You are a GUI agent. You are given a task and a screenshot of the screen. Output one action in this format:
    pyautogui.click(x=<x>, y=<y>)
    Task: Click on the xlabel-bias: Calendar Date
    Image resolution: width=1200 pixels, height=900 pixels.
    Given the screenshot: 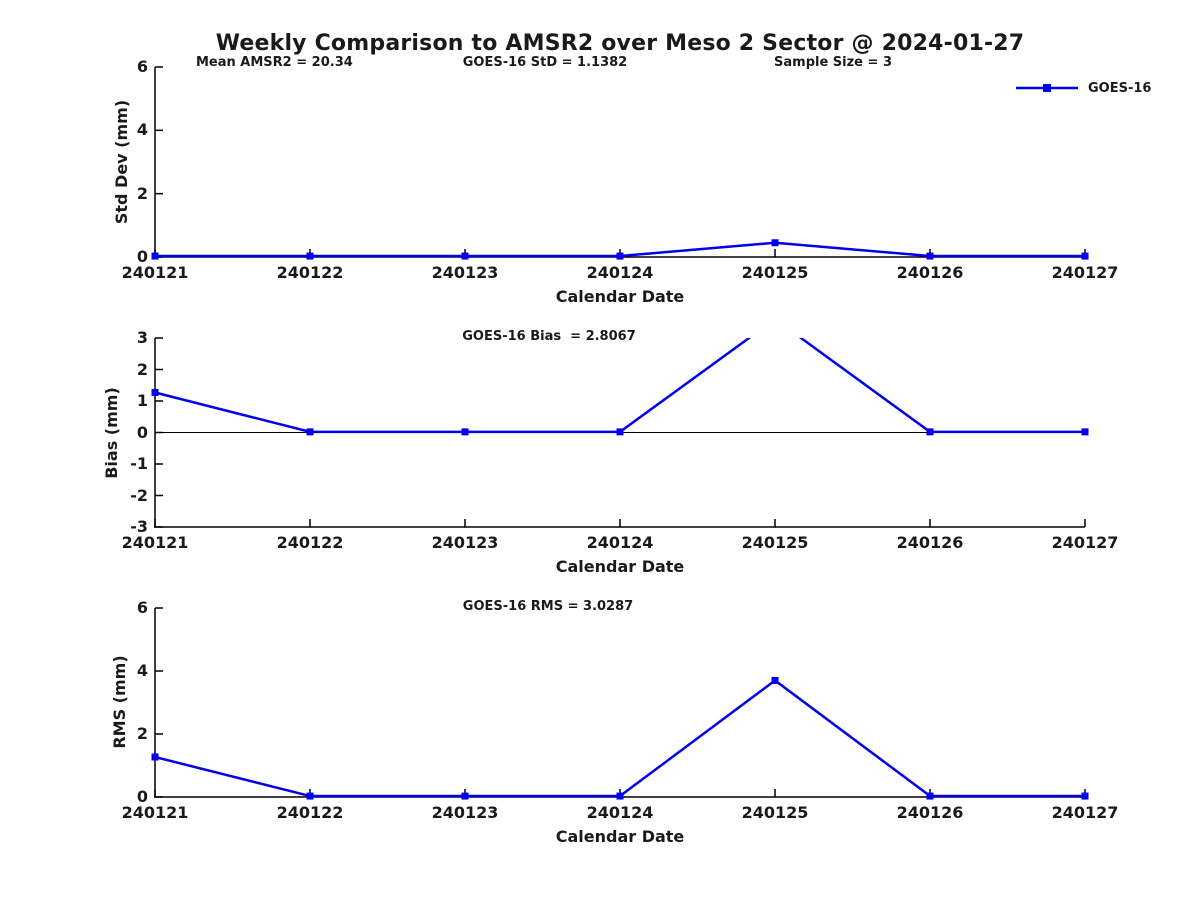 What is the action you would take?
    pyautogui.click(x=620, y=566)
    